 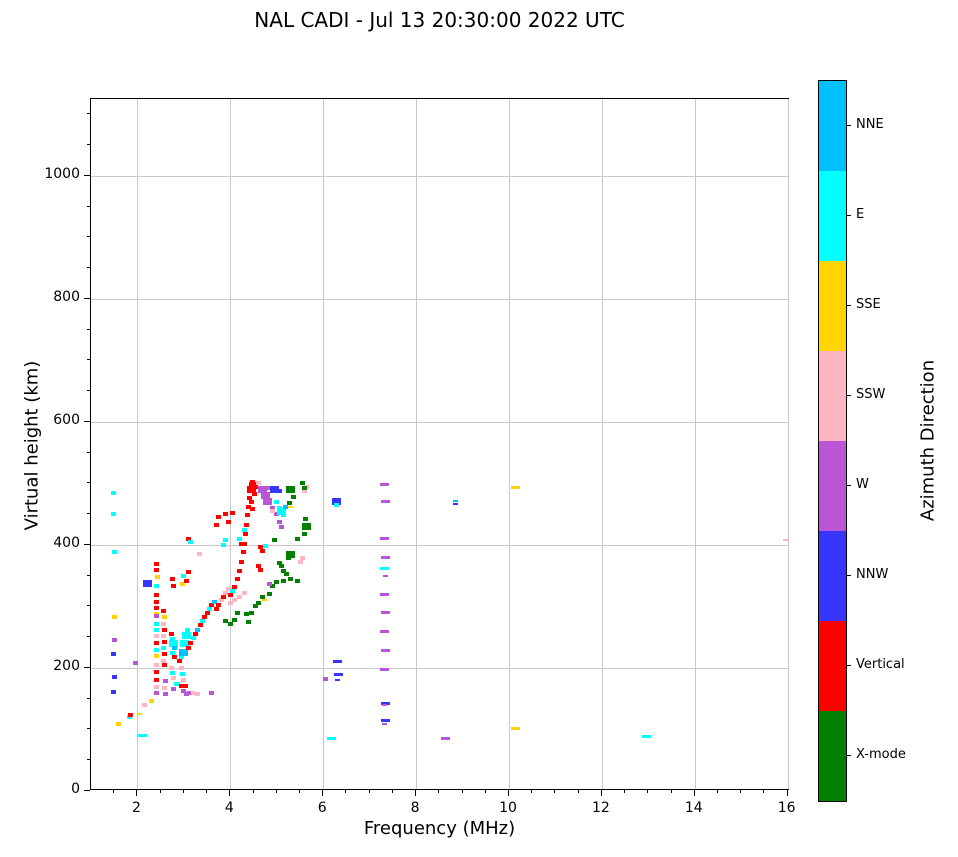 What do you see at coordinates (32, 445) in the screenshot?
I see `y-axis-label: Virtual height (km)` at bounding box center [32, 445].